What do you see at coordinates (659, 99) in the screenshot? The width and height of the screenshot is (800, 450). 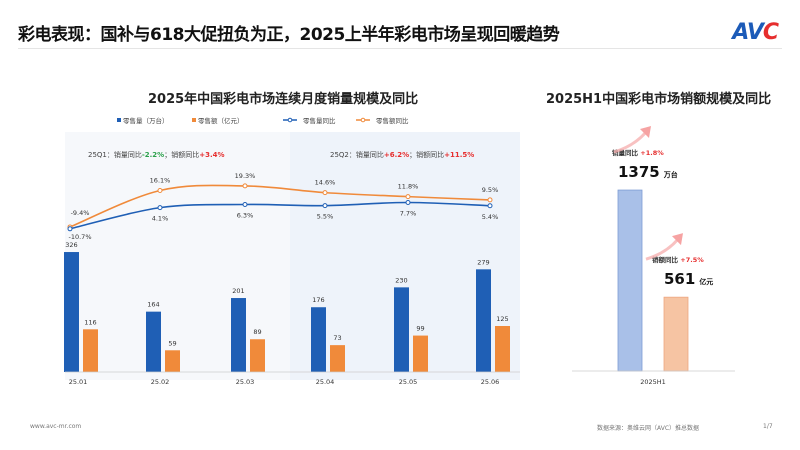 I see `right-chart-title: 2025H1中国彩电市场销额规模及同比` at bounding box center [659, 99].